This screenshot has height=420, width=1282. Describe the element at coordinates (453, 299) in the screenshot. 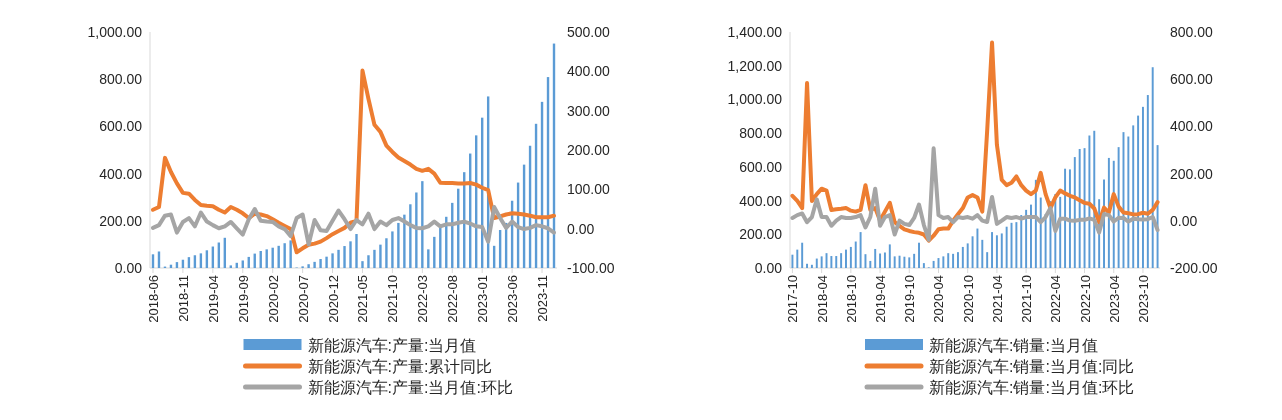

I see `x-tick-label: 2022-08` at that location.